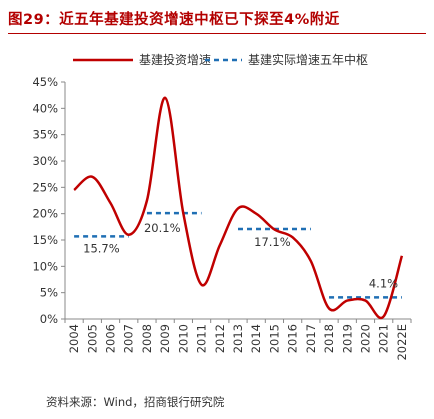  Describe the element at coordinates (256, 338) in the screenshot. I see `x-tick-label: 2014` at that location.